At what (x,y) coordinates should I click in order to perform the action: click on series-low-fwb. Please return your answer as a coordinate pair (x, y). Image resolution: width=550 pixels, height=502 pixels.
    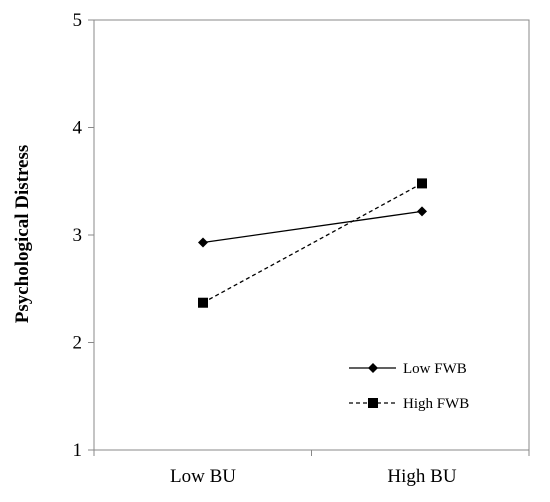
    Looking at the image, I should click on (312, 227).